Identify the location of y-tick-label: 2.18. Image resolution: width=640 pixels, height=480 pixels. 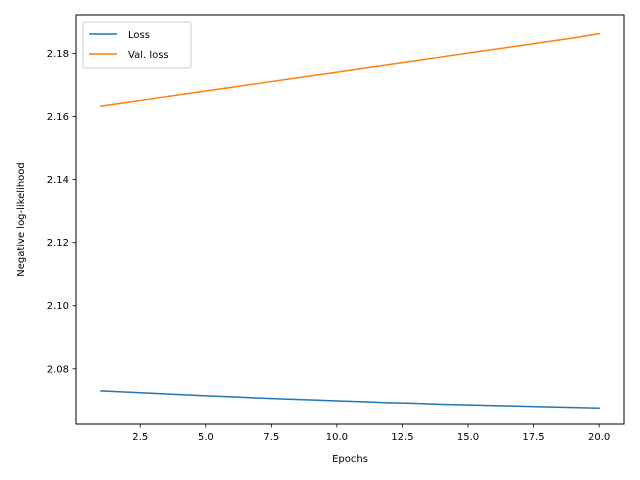
(58, 54).